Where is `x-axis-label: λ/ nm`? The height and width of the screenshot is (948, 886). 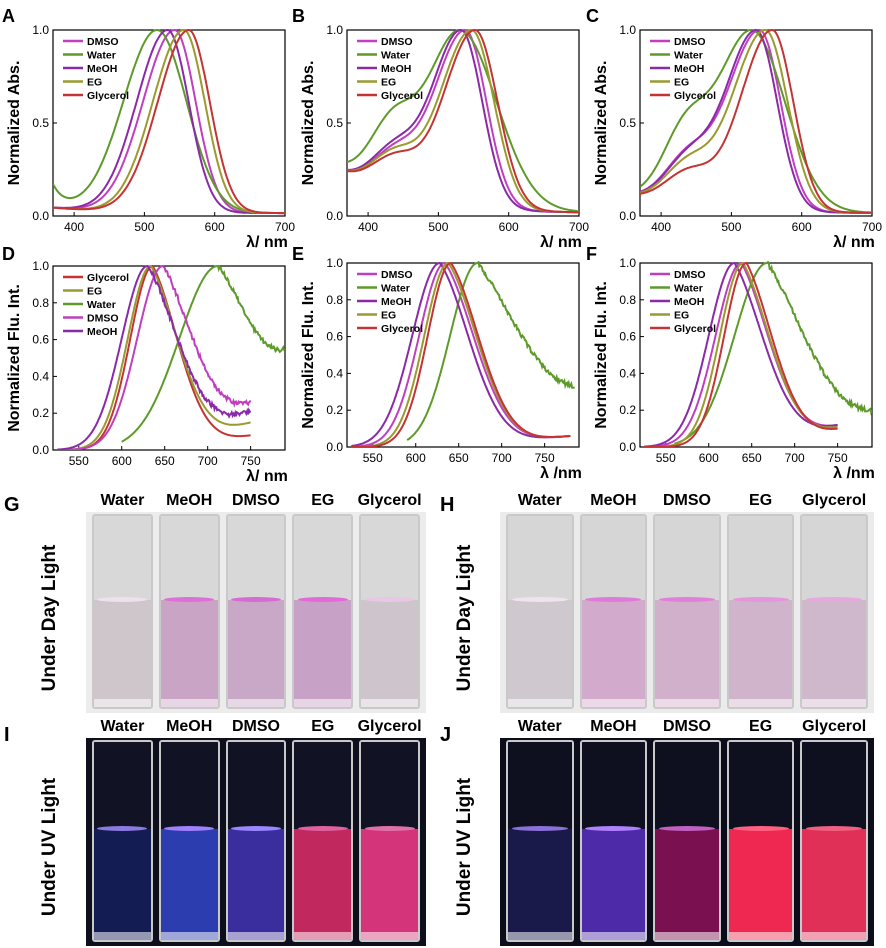
x-axis-label: λ/ nm is located at coordinates (561, 242).